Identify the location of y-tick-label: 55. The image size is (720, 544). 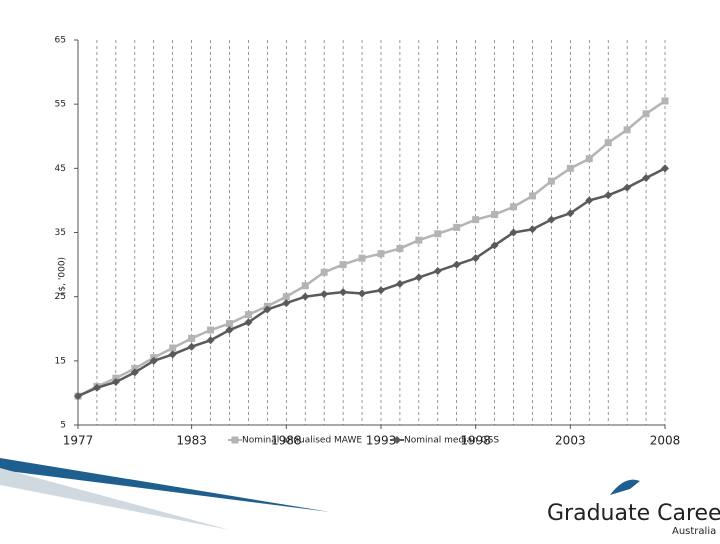
(60, 105).